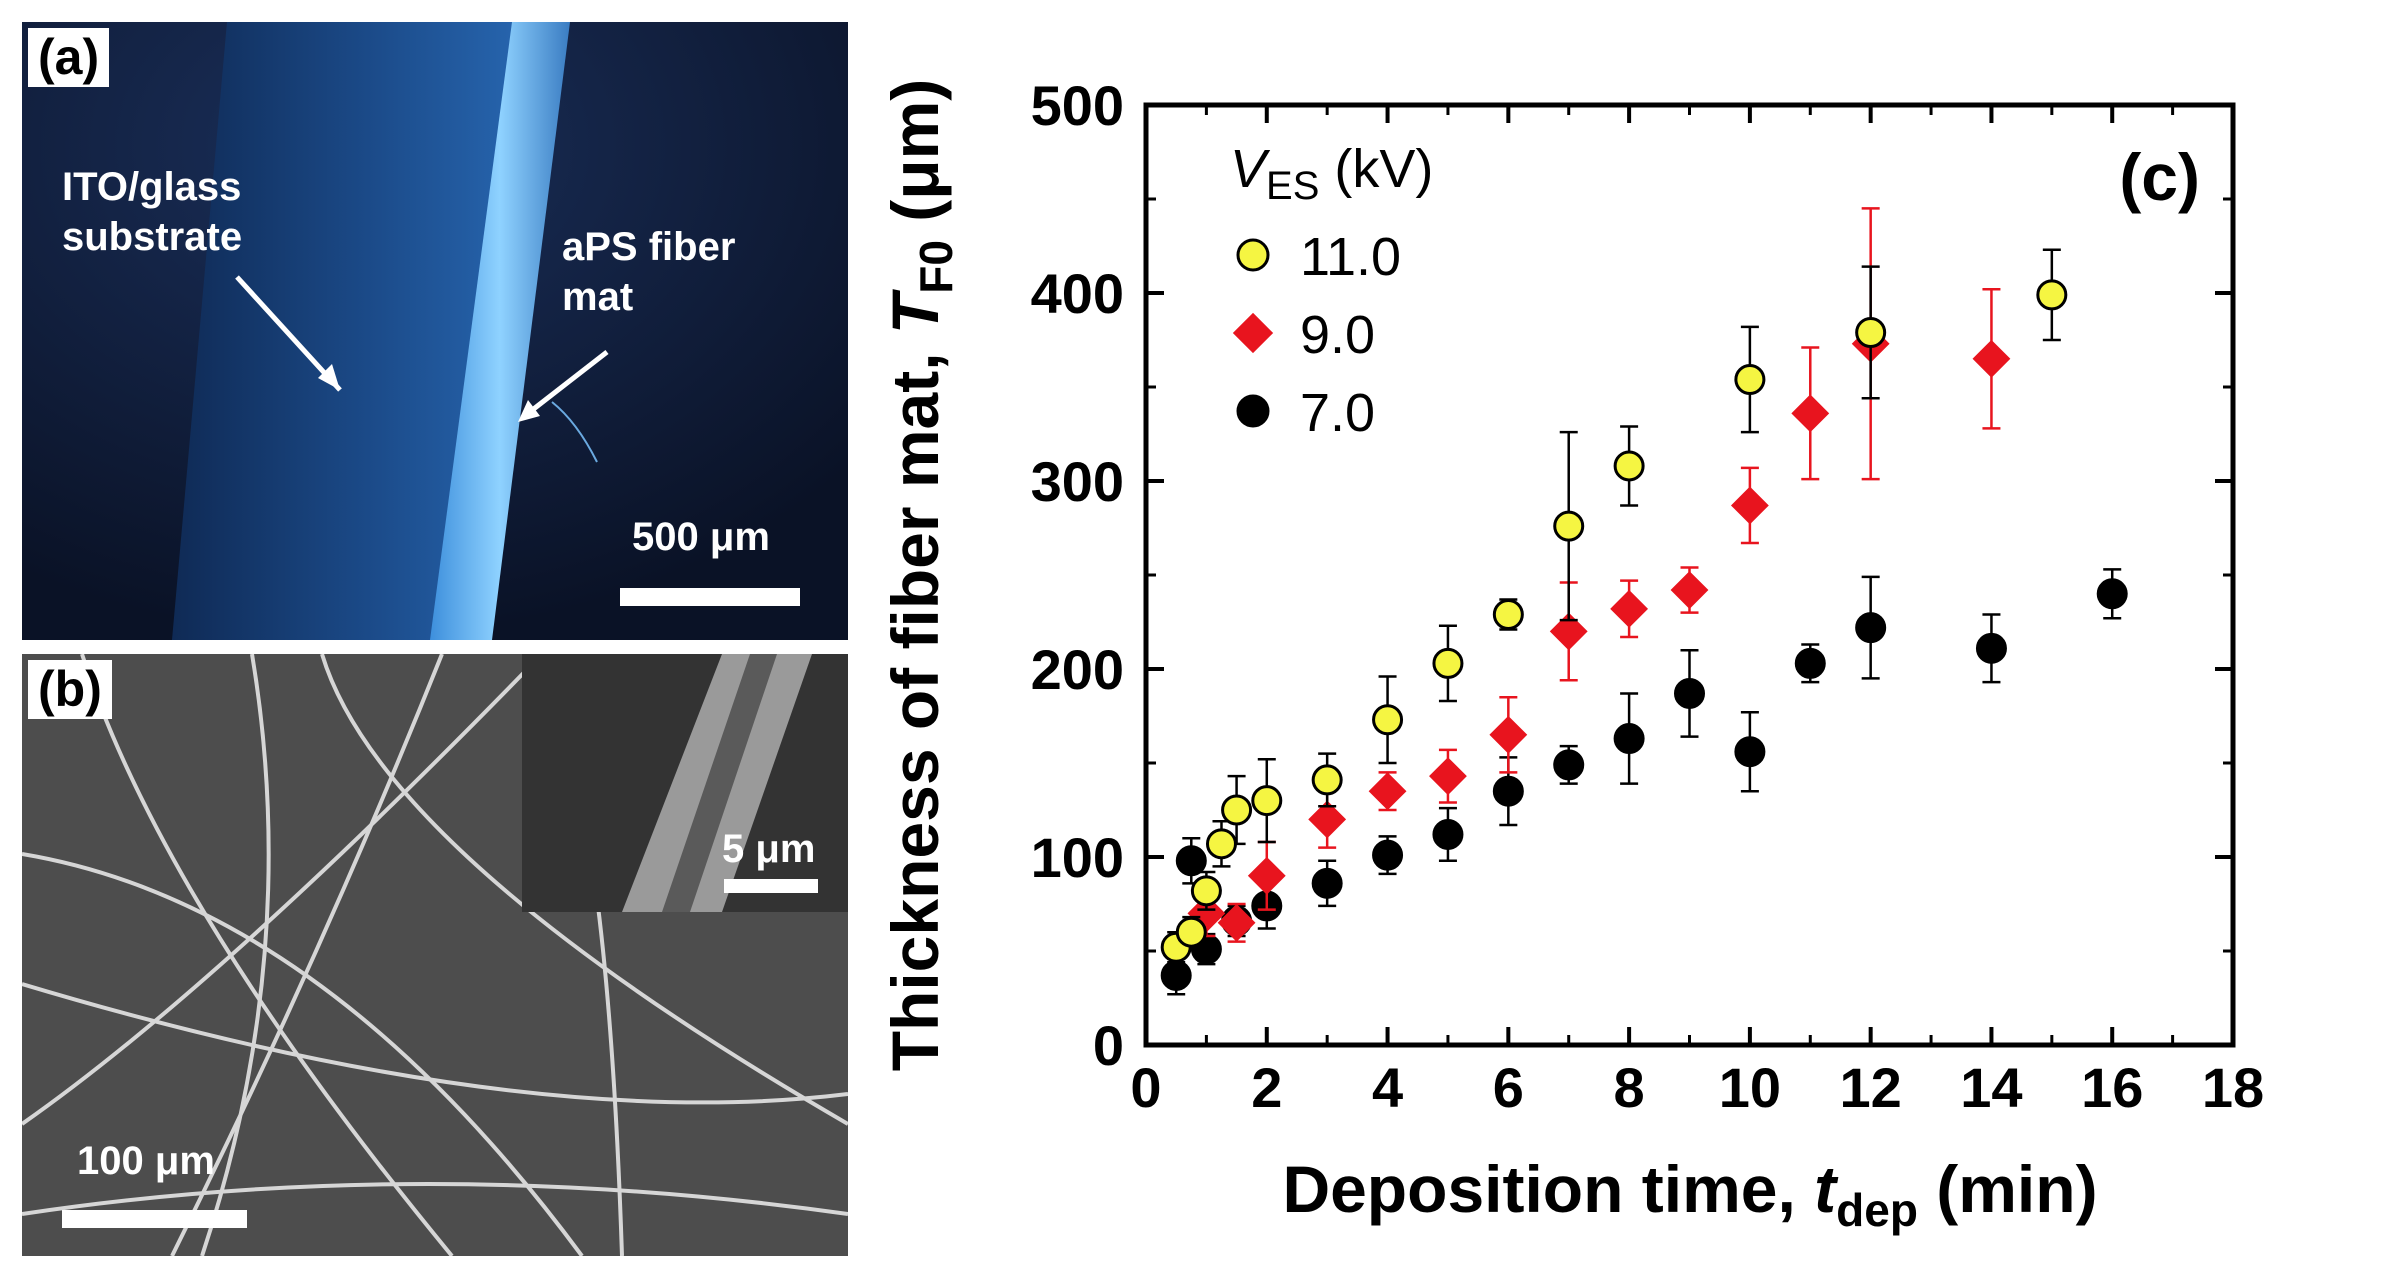  What do you see at coordinates (1077, 293) in the screenshot?
I see `y-tick-label: 400` at bounding box center [1077, 293].